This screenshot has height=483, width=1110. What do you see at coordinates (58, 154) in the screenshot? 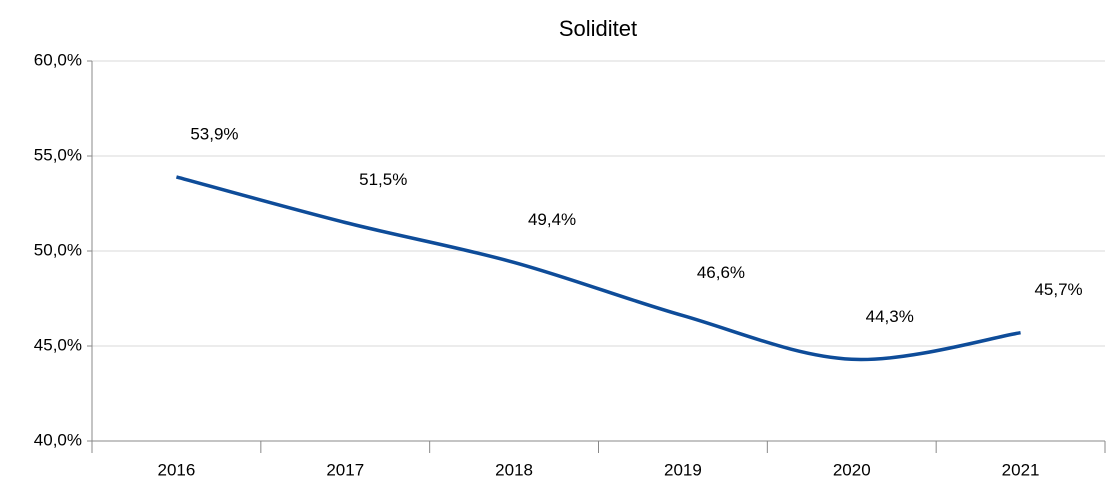
I see `y-tick-label: 55,0%` at bounding box center [58, 154].